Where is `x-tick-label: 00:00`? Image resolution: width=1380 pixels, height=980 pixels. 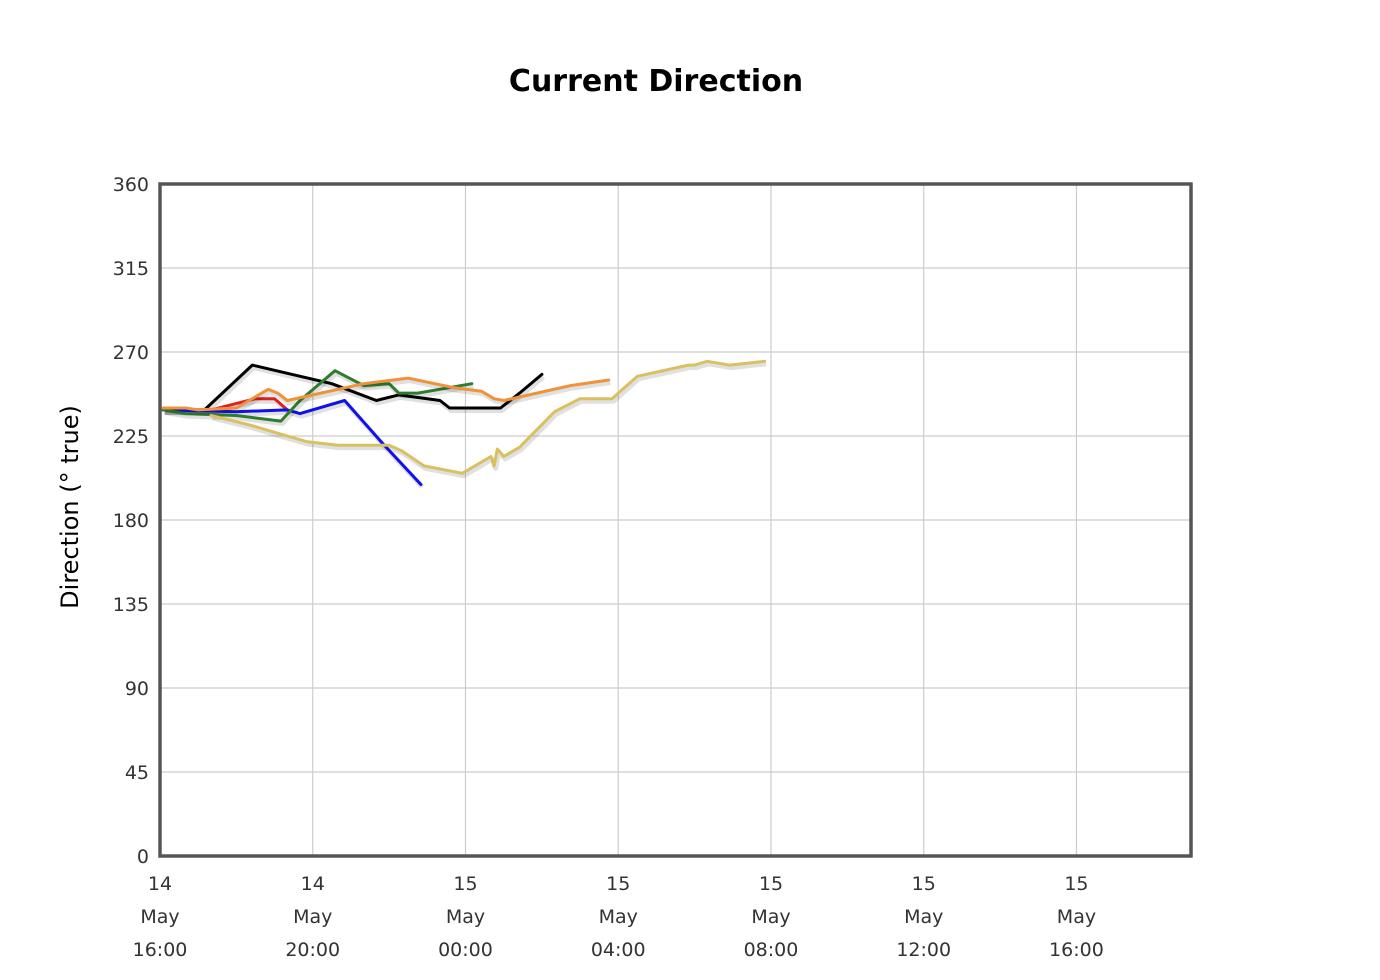 x-tick-label: 00:00 is located at coordinates (465, 950).